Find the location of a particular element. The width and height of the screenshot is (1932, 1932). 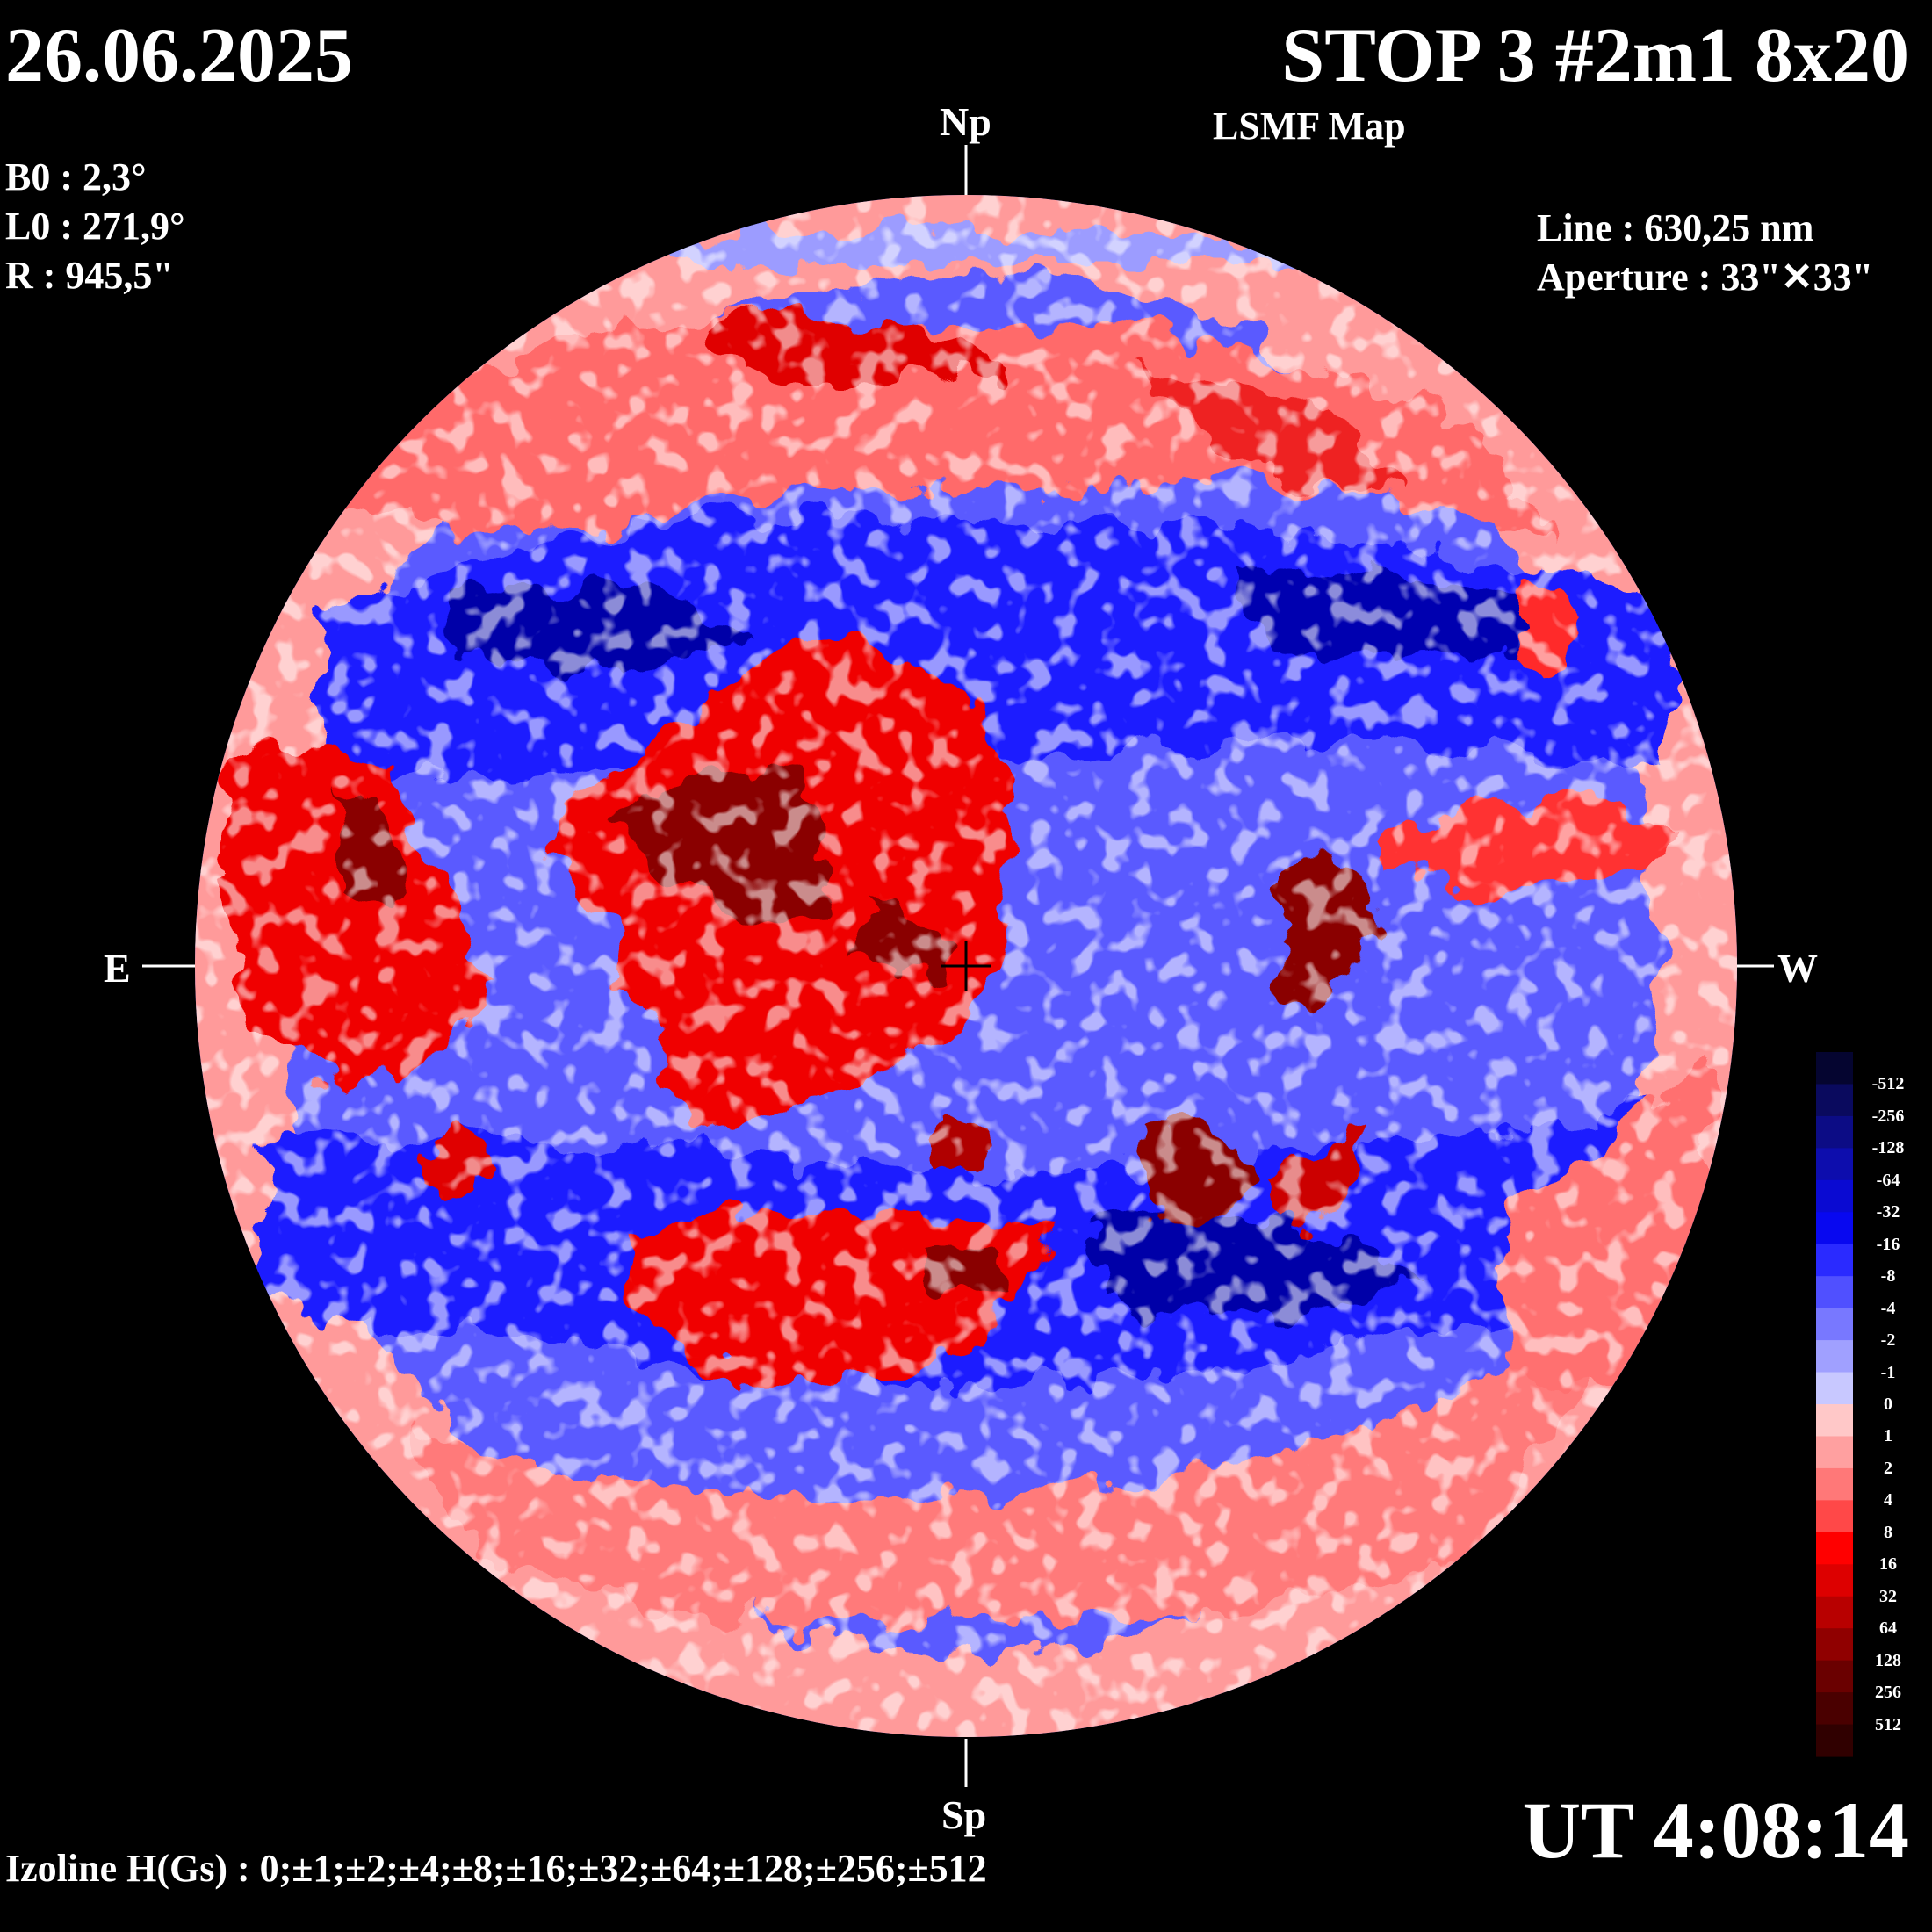

color-scale-label: 128 is located at coordinates (1888, 1660).